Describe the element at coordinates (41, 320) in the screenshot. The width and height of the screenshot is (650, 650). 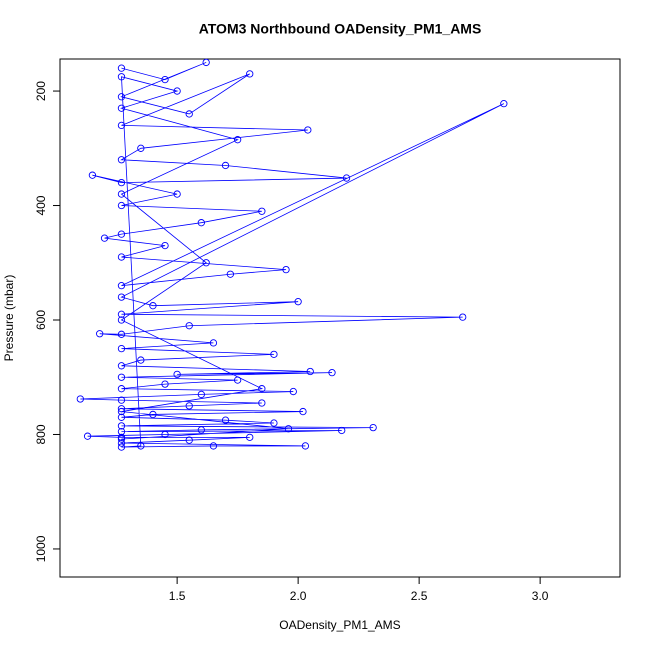
I see `y-tick-label: 600` at that location.